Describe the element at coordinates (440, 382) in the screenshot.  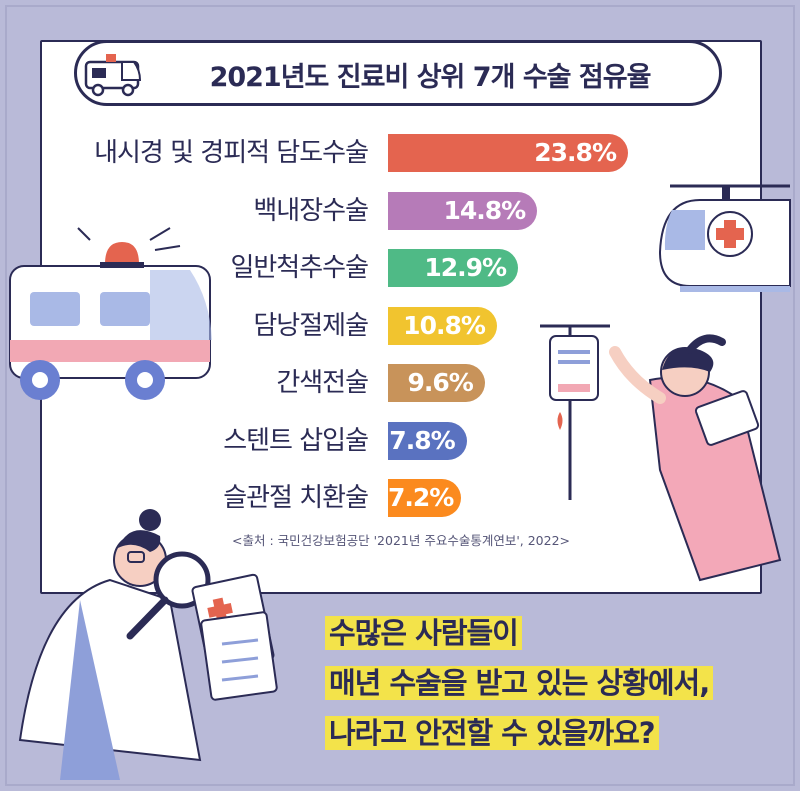
I see `bar-value-label: 9.6%` at that location.